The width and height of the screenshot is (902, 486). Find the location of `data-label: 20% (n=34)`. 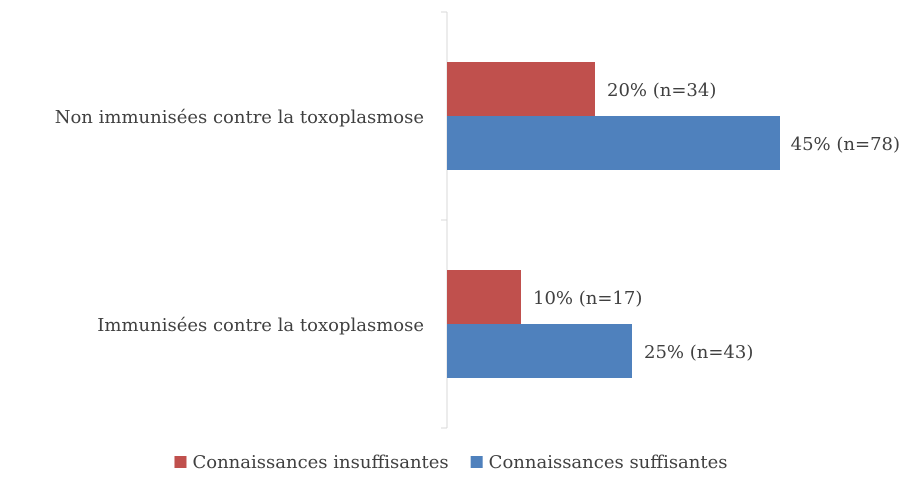

data-label: 20% (n=34) is located at coordinates (661, 90).